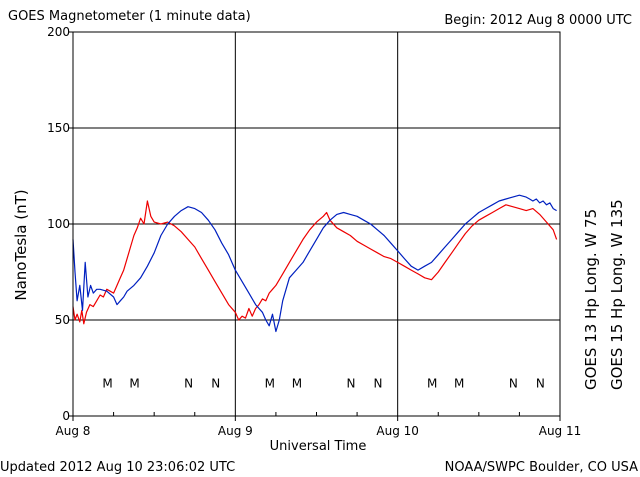  I want to click on annotation-m-1: M, so click(134, 383).